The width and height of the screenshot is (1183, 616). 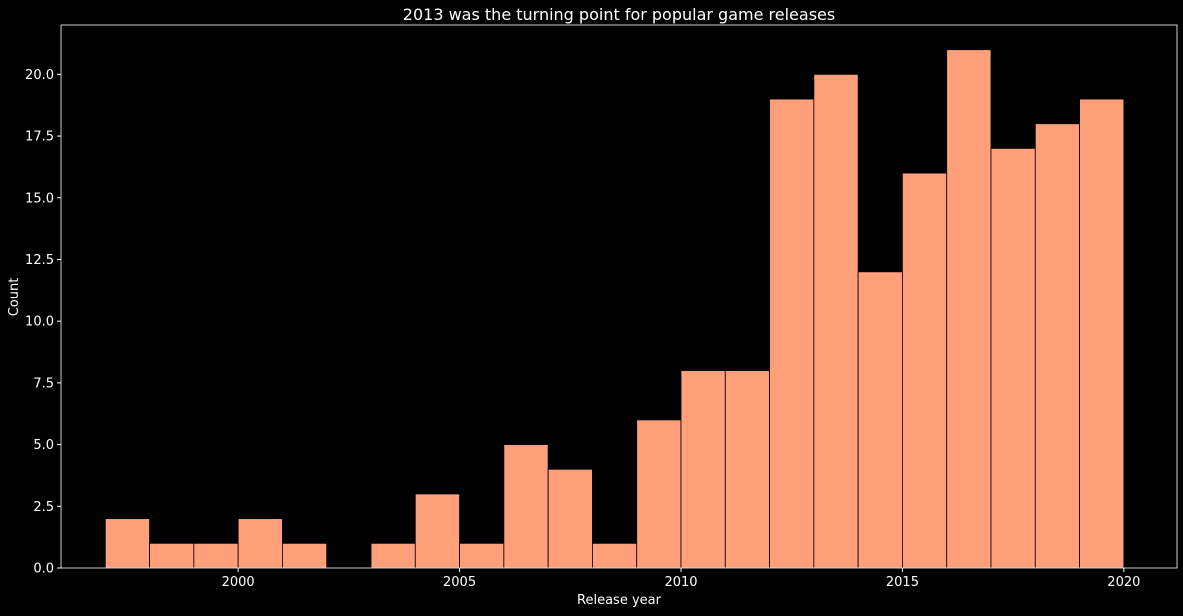 I want to click on y-tick-label-4: 10.0, so click(x=39, y=322).